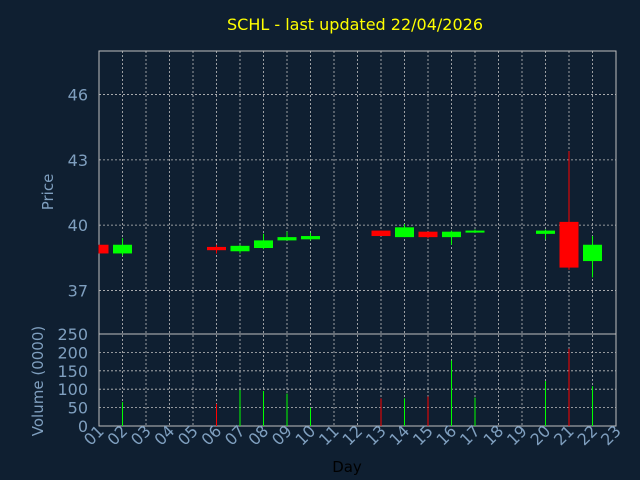 The width and height of the screenshot is (640, 480). What do you see at coordinates (78, 160) in the screenshot?
I see `price-tick-label: 43` at bounding box center [78, 160].